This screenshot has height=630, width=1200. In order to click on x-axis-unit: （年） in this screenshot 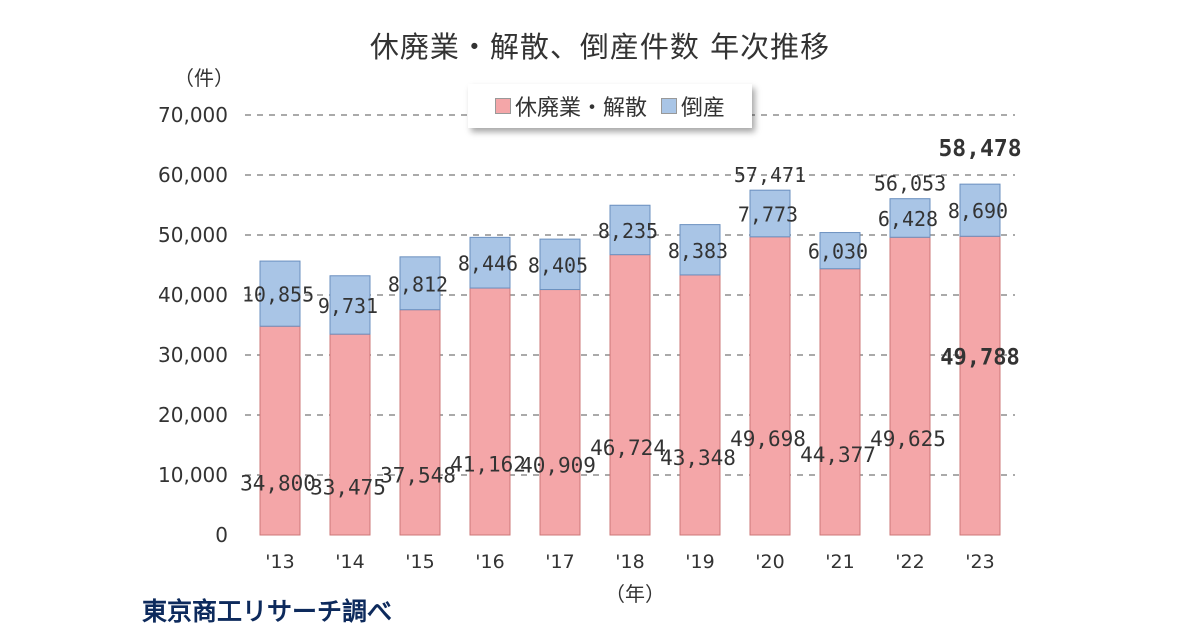, I will do `click(635, 594)`.